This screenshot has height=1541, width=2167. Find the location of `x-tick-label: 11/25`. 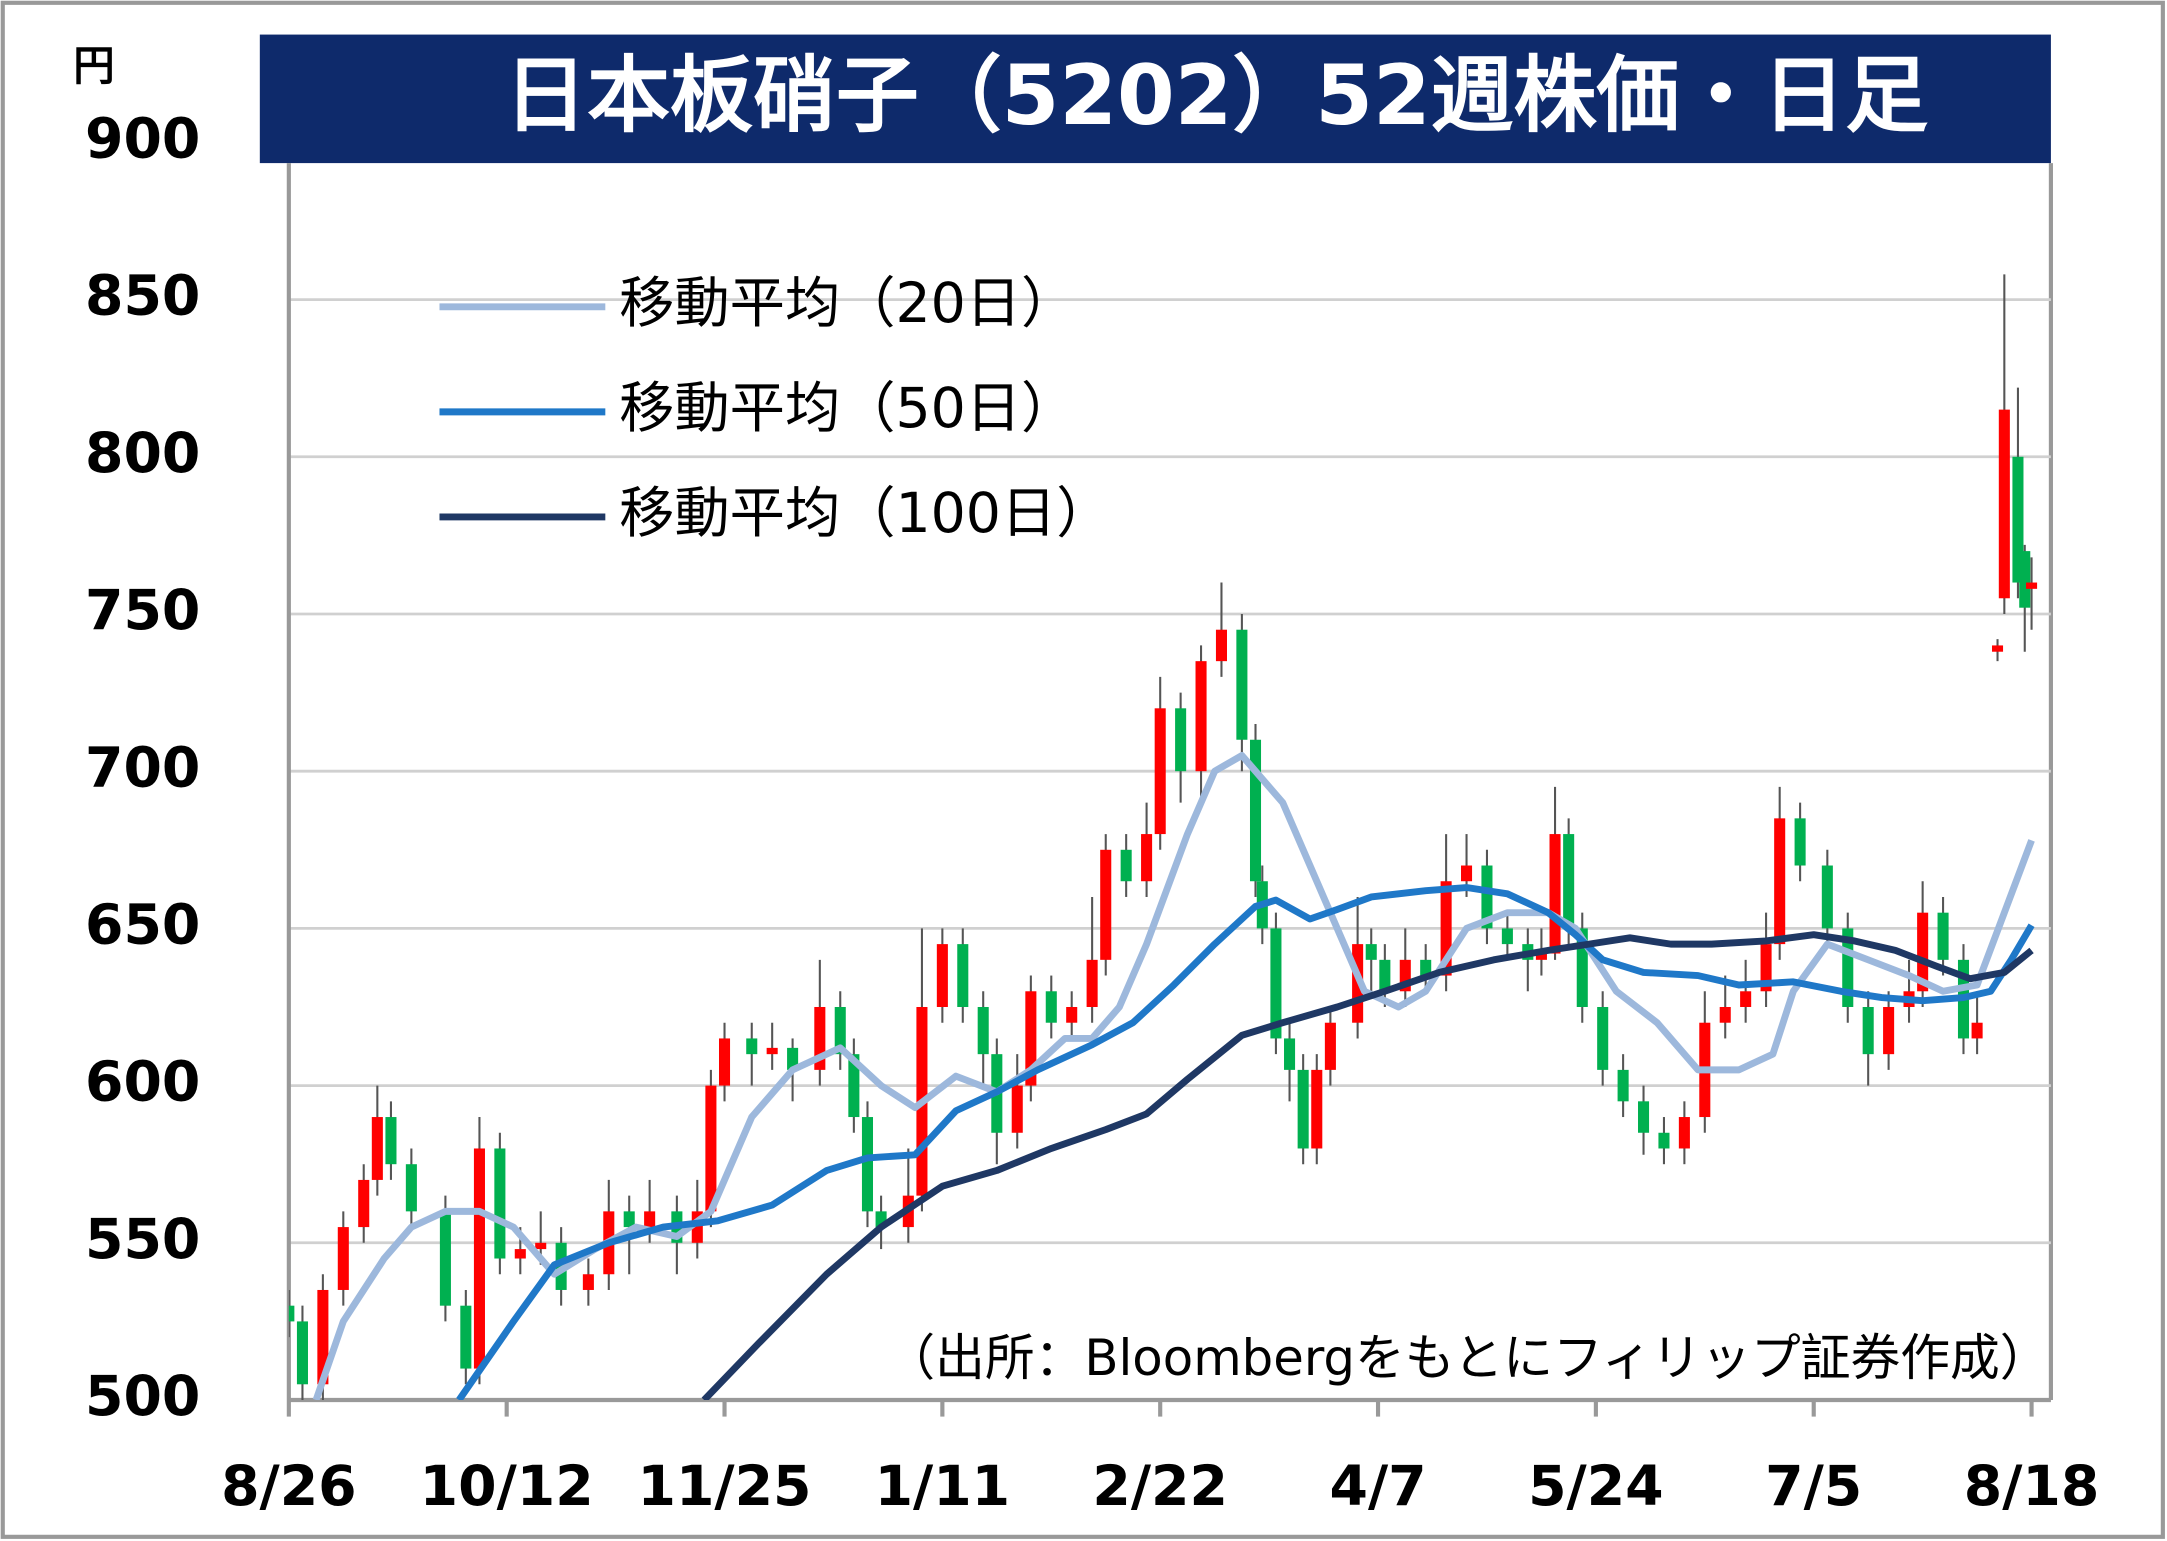

x-tick-label: 11/25 is located at coordinates (725, 1487).